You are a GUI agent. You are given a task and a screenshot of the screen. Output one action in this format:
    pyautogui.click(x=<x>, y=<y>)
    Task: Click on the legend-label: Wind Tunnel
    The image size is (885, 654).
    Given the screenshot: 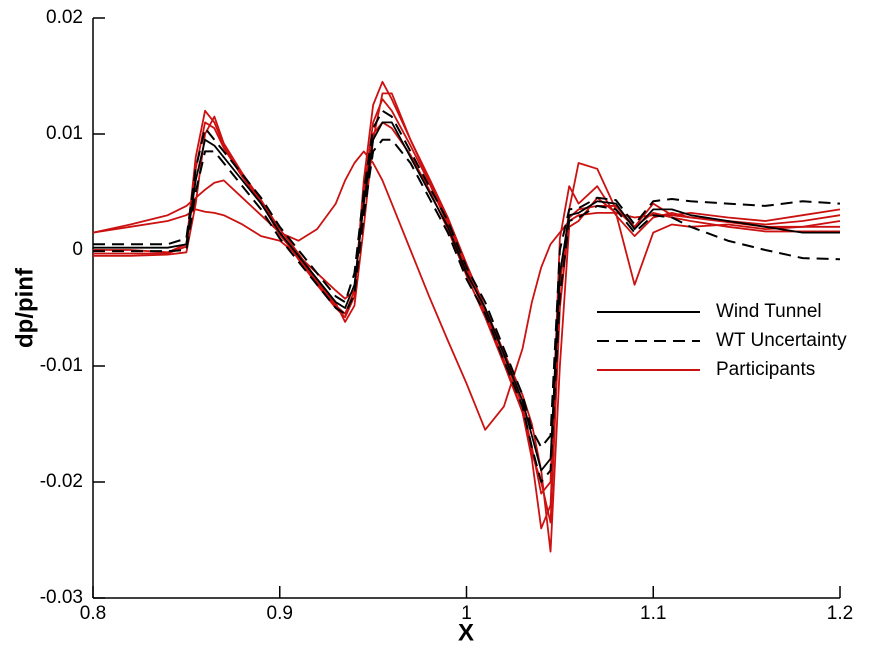 What is the action you would take?
    pyautogui.click(x=769, y=311)
    